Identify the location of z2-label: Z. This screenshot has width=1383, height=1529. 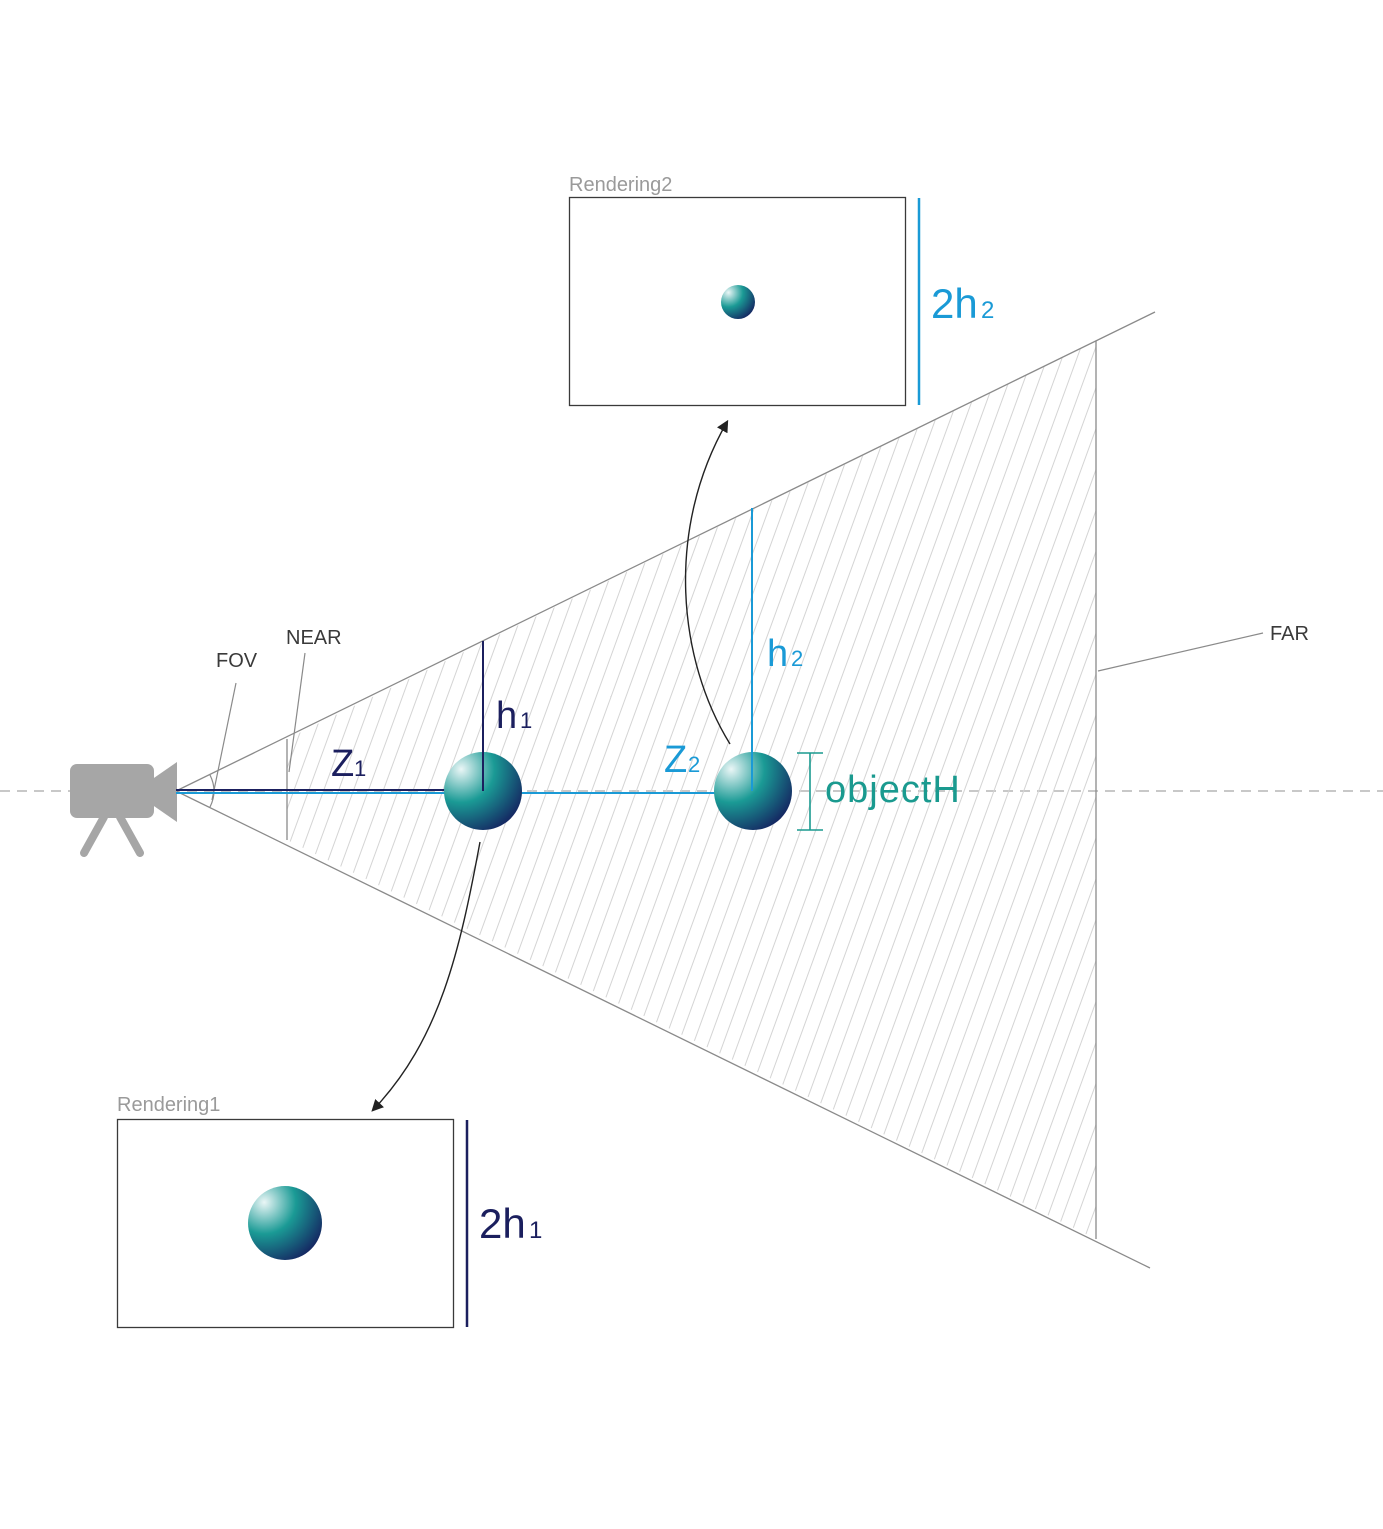
(675, 760).